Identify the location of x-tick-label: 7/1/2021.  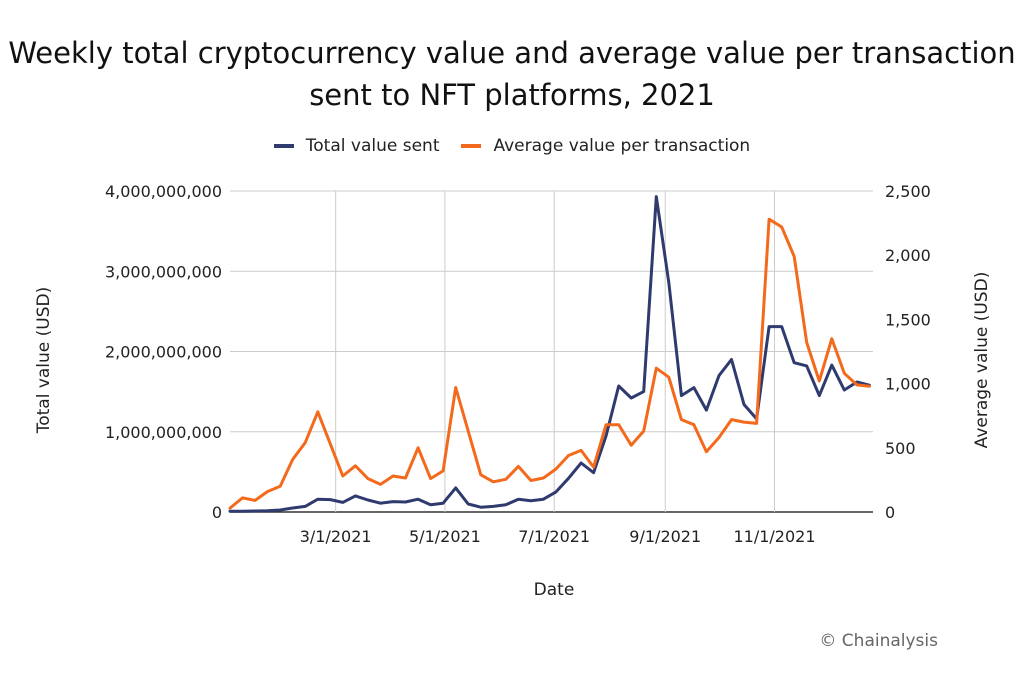
(554, 536).